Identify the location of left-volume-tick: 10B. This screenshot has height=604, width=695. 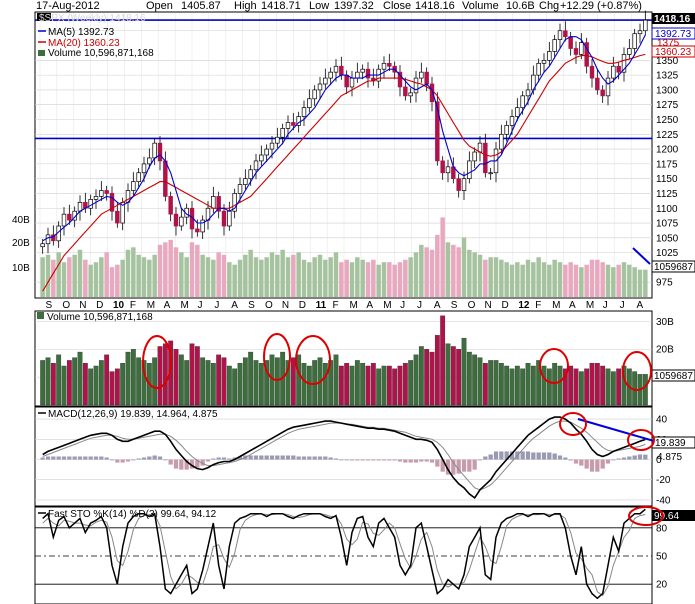
(21, 268).